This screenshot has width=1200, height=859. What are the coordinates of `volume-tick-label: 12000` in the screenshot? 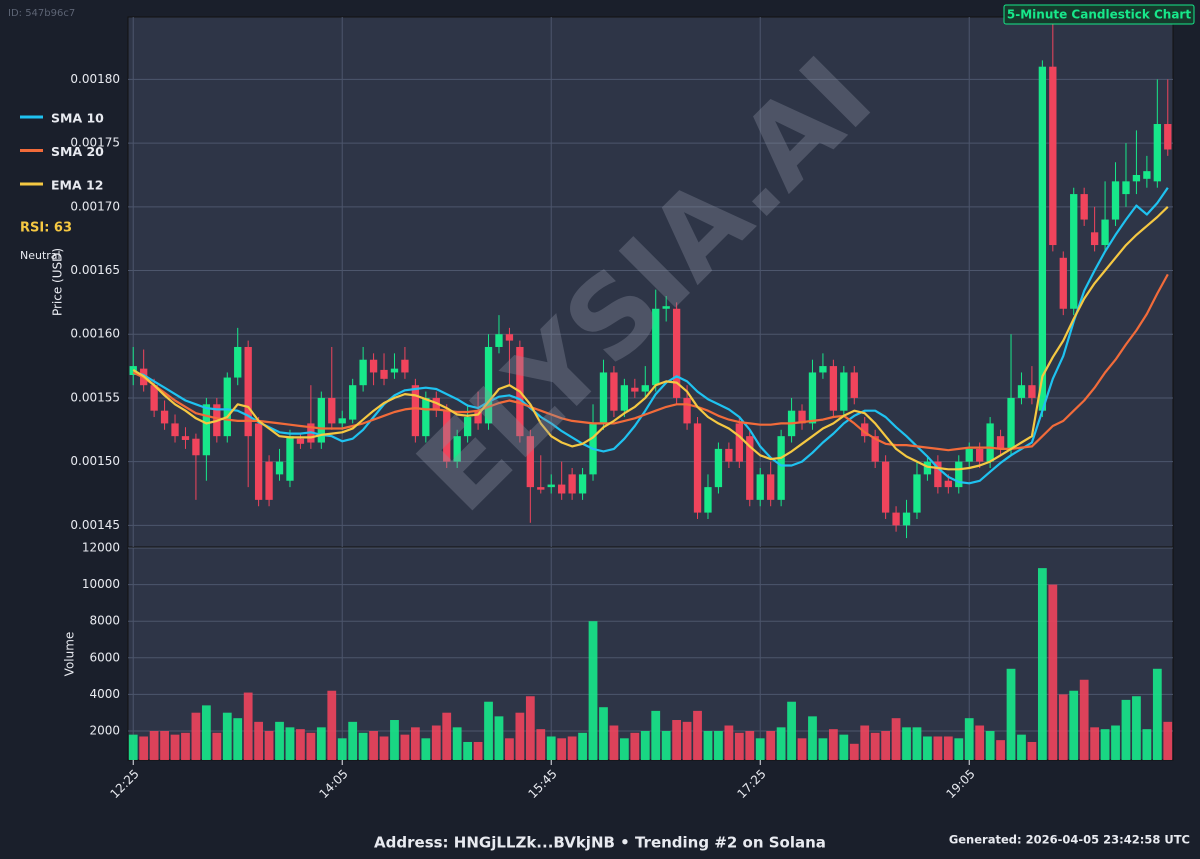 It's located at (101, 548).